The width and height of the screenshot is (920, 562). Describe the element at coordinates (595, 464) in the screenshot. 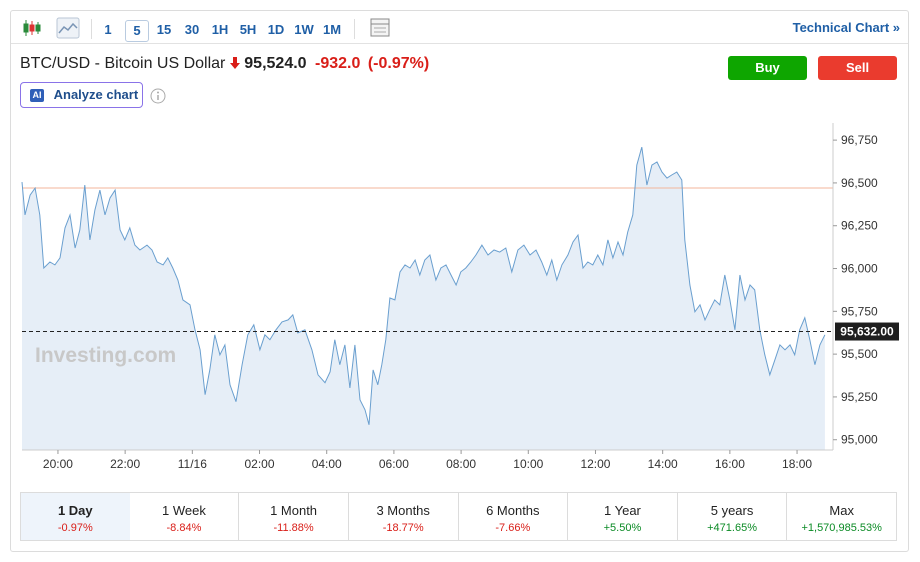

I see `x-tick-label: 12:00` at that location.